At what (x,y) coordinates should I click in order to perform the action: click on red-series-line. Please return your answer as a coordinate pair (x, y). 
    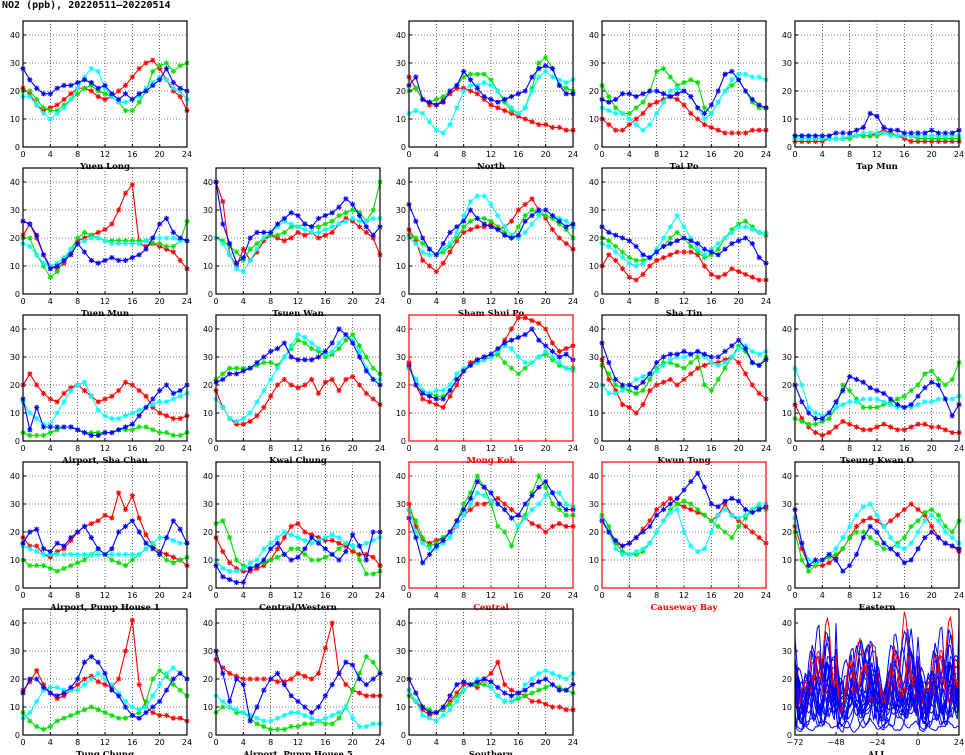
    Looking at the image, I should click on (105, 226).